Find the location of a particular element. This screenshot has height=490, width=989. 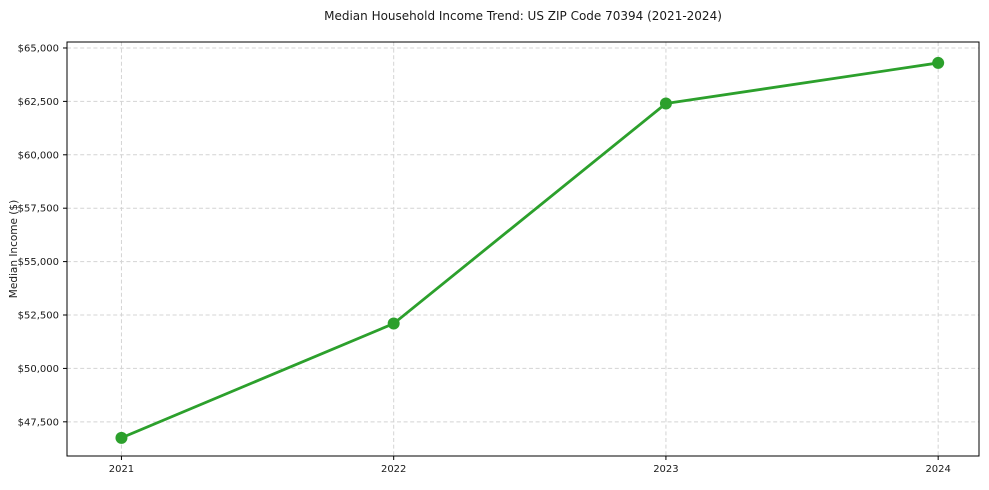

data-point-2021 is located at coordinates (121, 437).